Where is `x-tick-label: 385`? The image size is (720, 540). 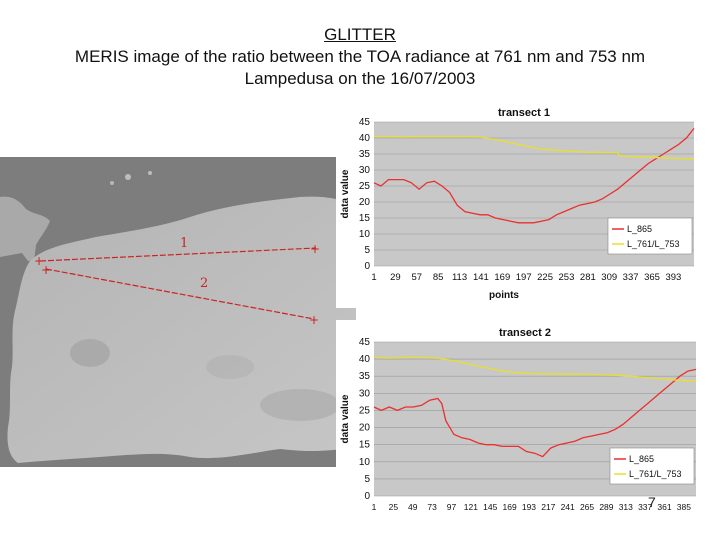 x-tick-label: 385 is located at coordinates (684, 507).